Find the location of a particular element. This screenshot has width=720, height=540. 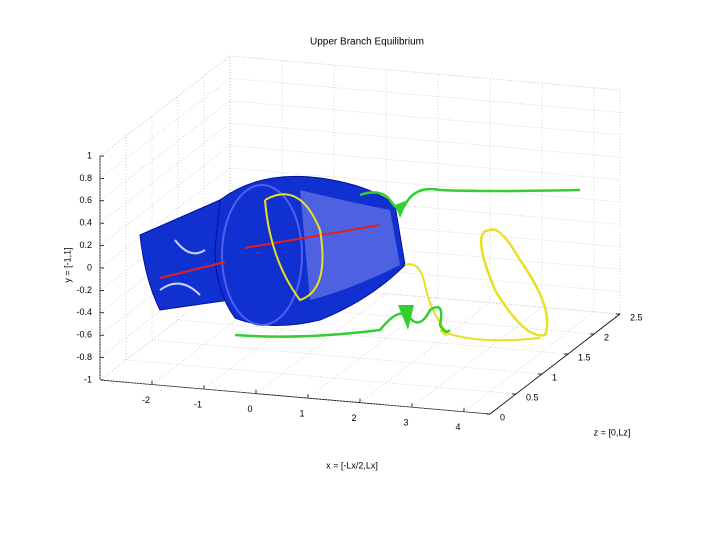

z-tick-label: 1 is located at coordinates (554, 377).